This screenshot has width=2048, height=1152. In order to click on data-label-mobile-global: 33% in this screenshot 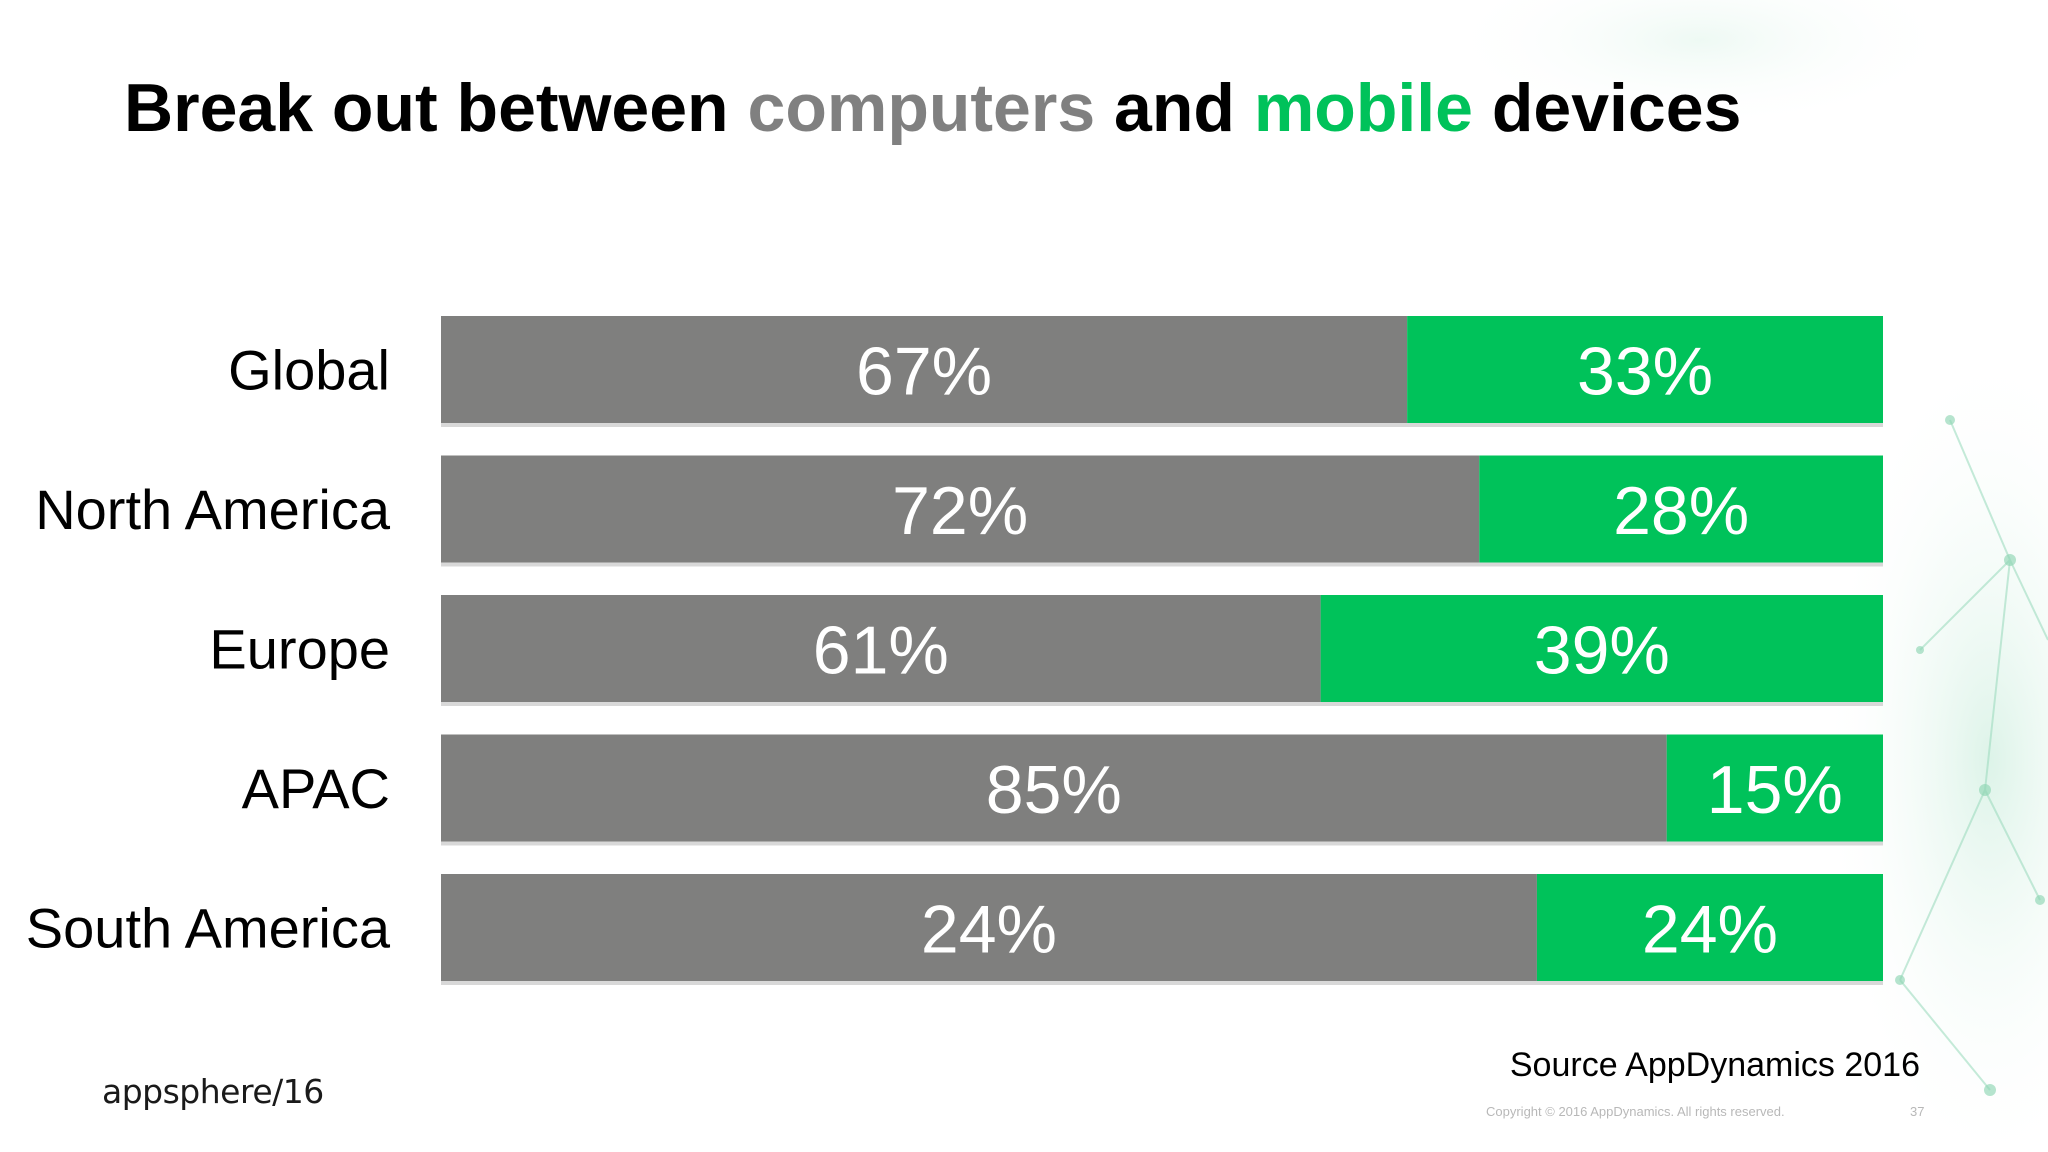, I will do `click(1645, 372)`.